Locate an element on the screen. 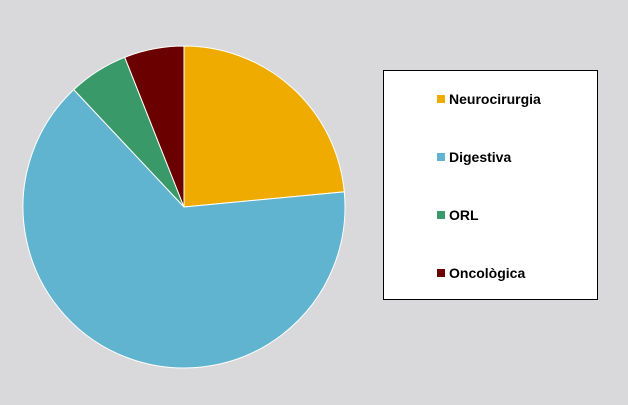 The height and width of the screenshot is (405, 628). legend-item-digestiva: Digestiva is located at coordinates (474, 157).